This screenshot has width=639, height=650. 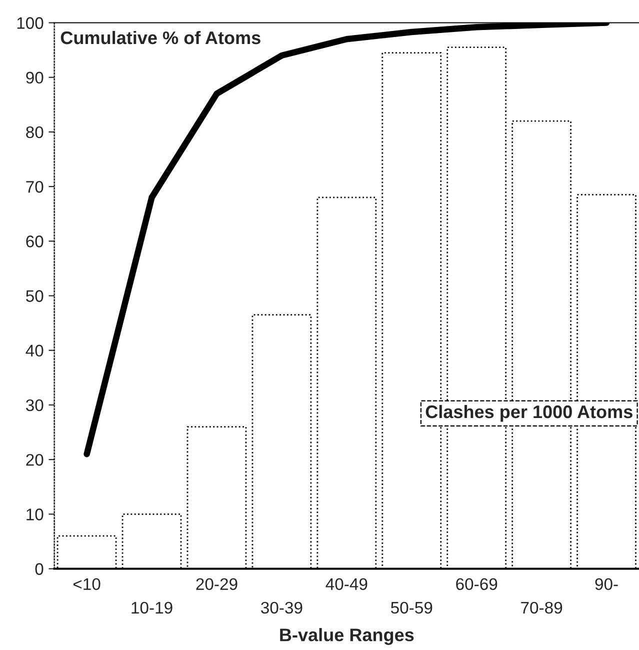 What do you see at coordinates (35, 460) in the screenshot?
I see `y-tick-label: 20` at bounding box center [35, 460].